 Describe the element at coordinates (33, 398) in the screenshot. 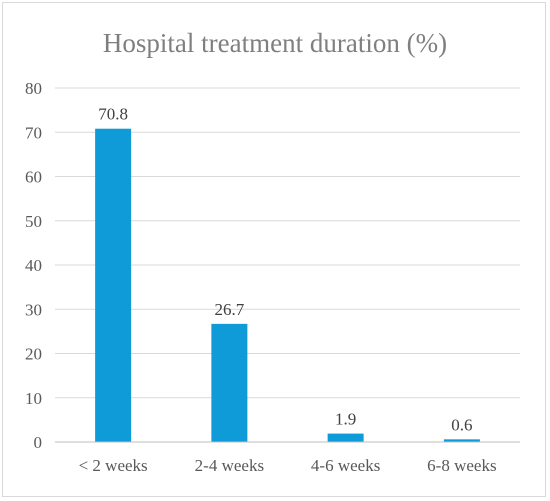

I see `y-tick-label: 10` at that location.